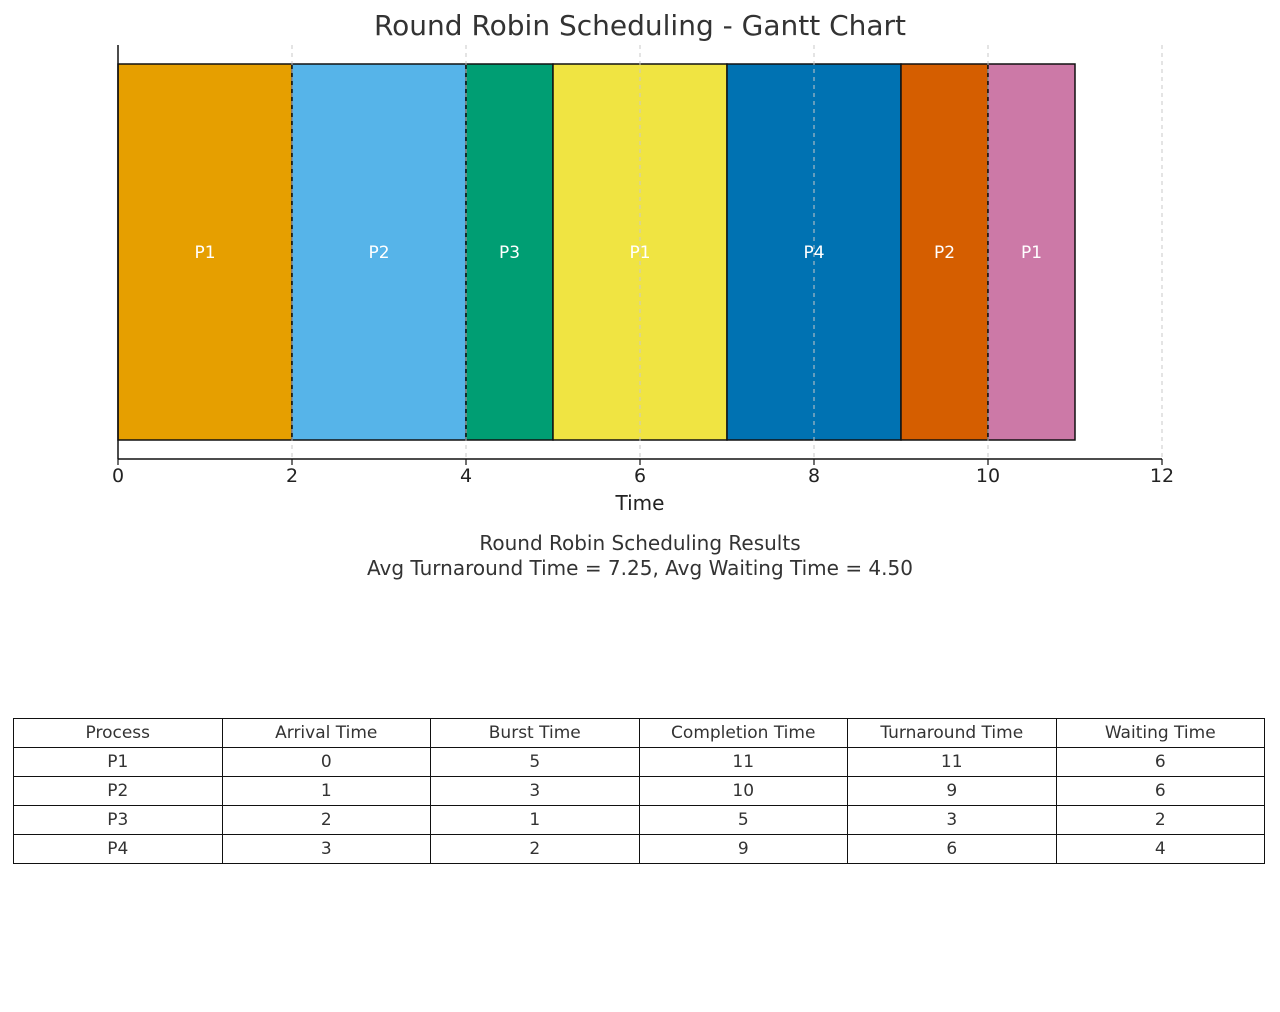 The height and width of the screenshot is (1012, 1280). I want to click on header-burst-time: Burst Time, so click(535, 733).